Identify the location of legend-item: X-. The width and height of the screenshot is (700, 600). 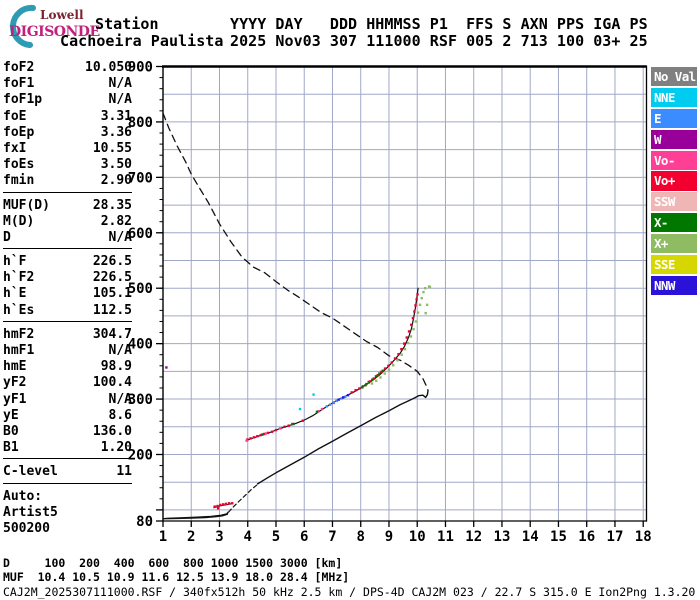
(674, 223).